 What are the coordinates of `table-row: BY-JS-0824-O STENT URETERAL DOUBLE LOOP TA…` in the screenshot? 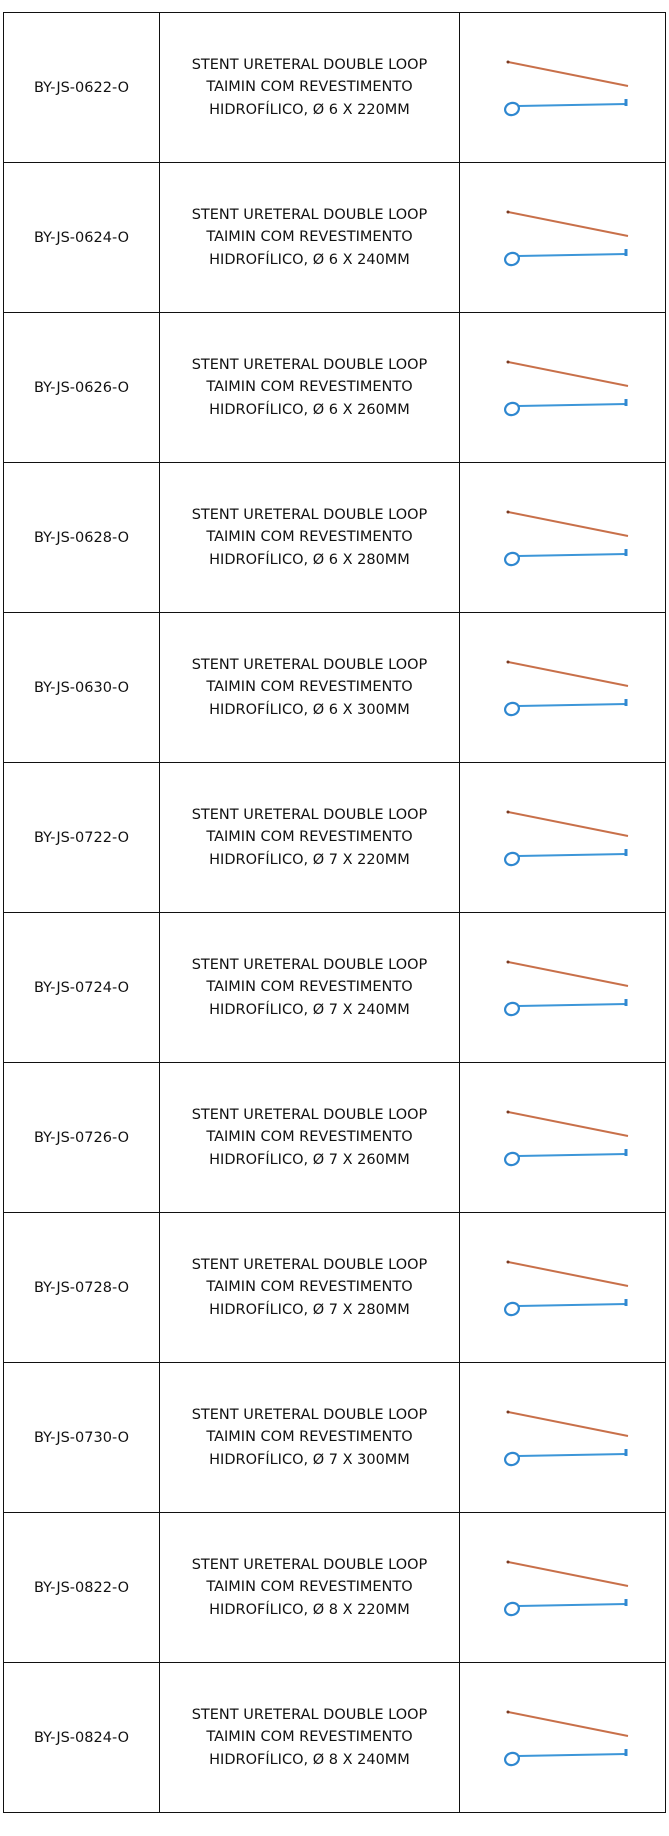 It's located at (334, 1737).